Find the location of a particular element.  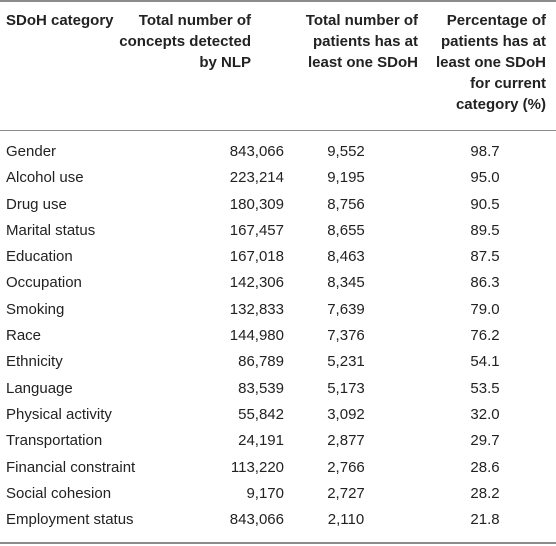

table-row: Physical activity 55,842 3,092 32.0 is located at coordinates (278, 415).